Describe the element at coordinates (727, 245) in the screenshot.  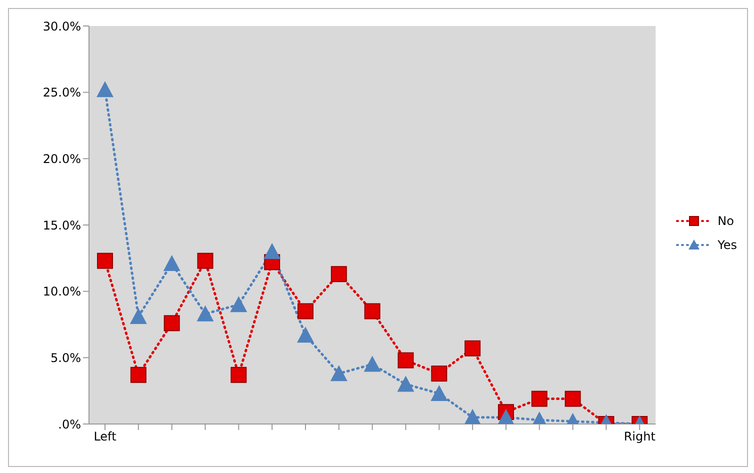
I see `legend-label: Yes` at that location.